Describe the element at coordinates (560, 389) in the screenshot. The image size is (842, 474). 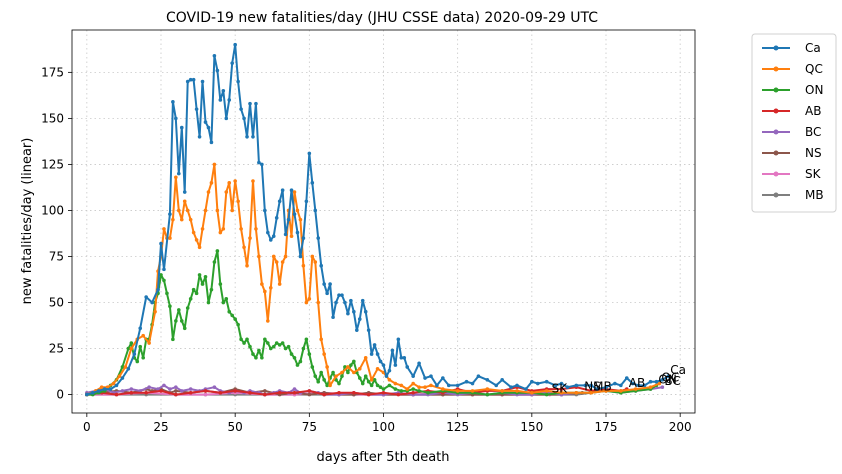
I see `end-label-sk: SK` at that location.